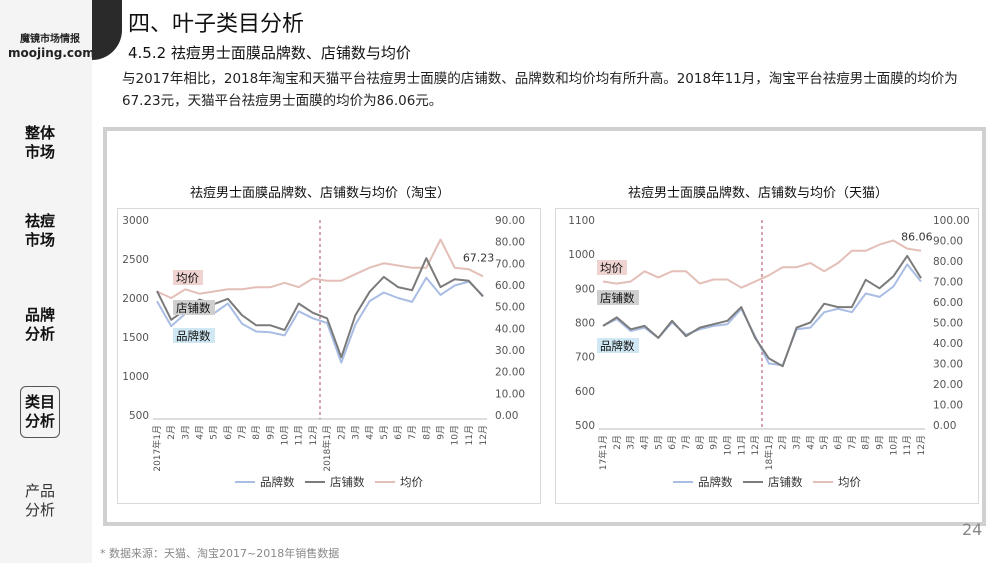 The width and height of the screenshot is (1000, 563). I want to click on taobao-x-tick: 8月, so click(256, 432).